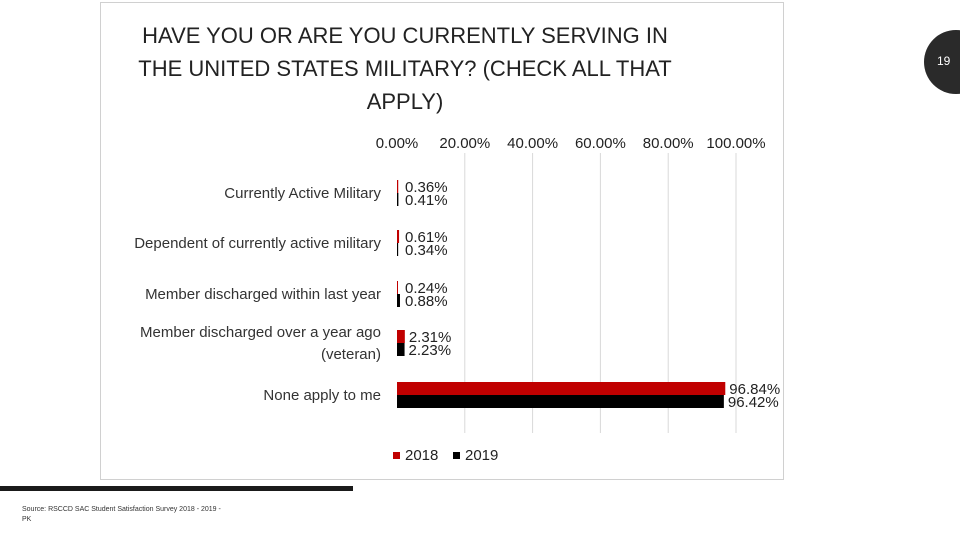 The height and width of the screenshot is (540, 960). I want to click on x-tick-label: 60.00%, so click(600, 143).